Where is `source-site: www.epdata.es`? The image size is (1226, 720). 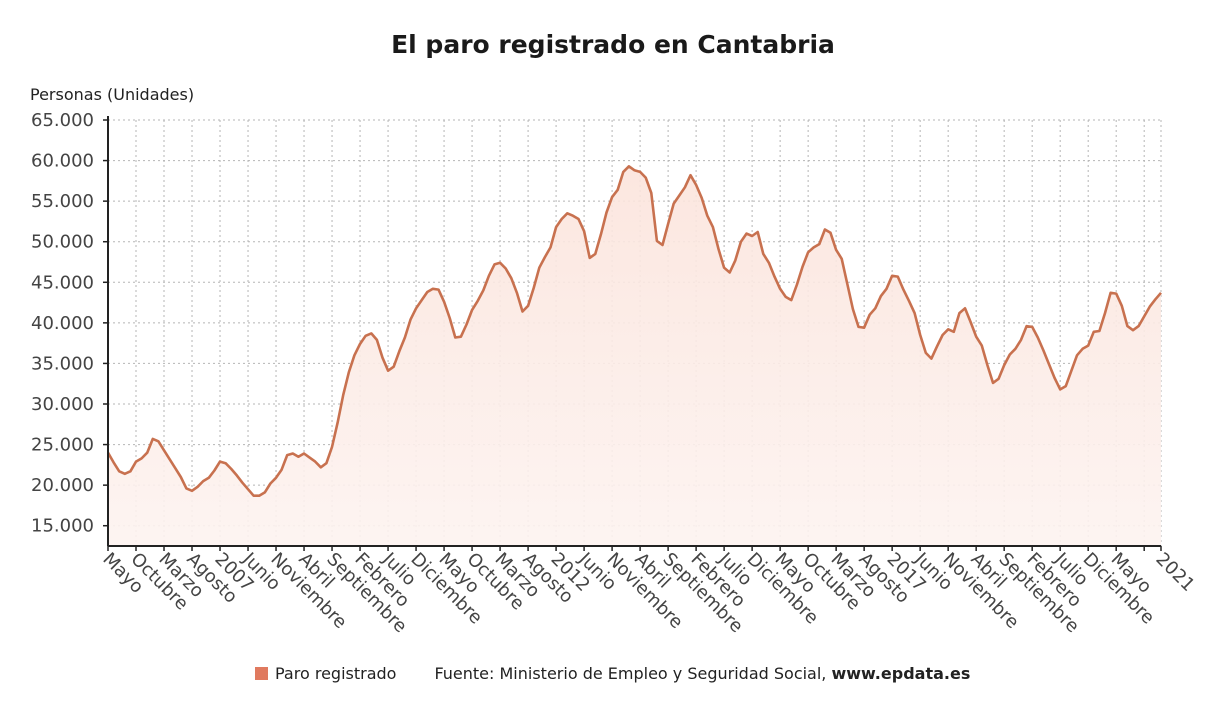
source-site: www.epdata.es is located at coordinates (901, 673).